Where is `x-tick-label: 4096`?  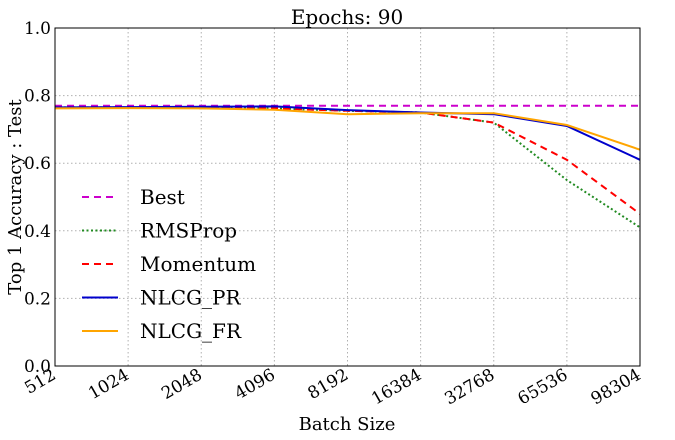 x-tick-label: 4096 is located at coordinates (254, 384).